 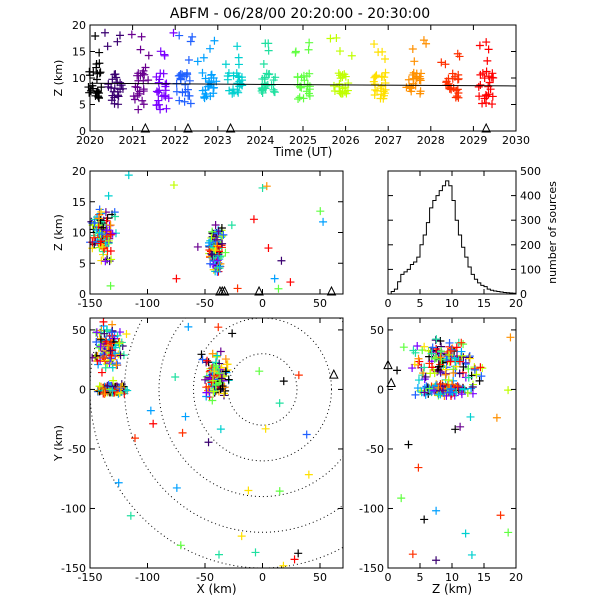 What do you see at coordinates (77, 449) in the screenshot?
I see `xy-y-tick-label: -50` at bounding box center [77, 449].